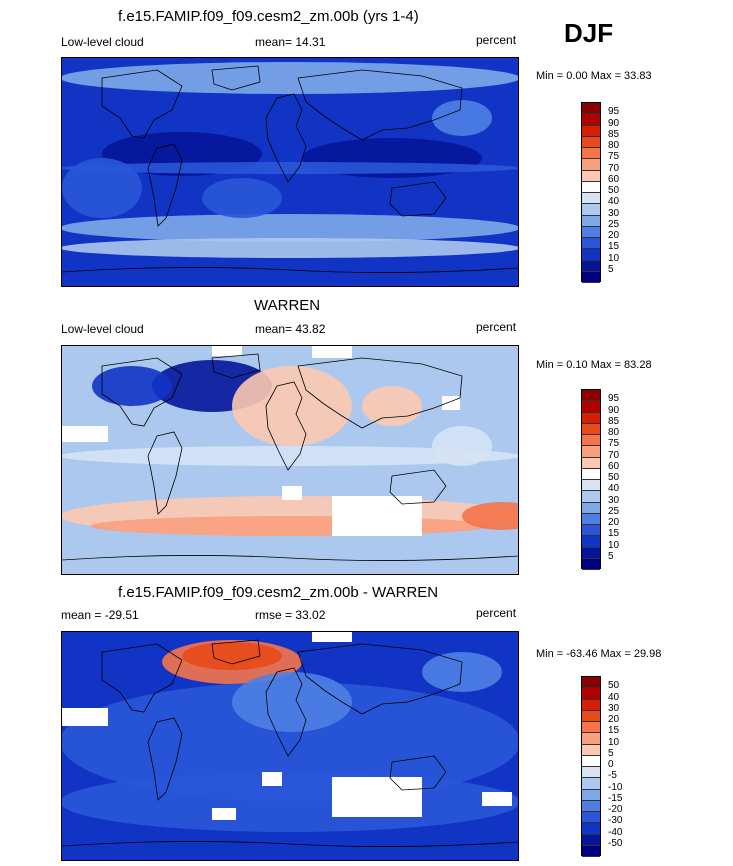 Image resolution: width=733 pixels, height=866 pixels. What do you see at coordinates (599, 654) in the screenshot?
I see `panel-3-min-max: Min = -63.46 Max = 29.98` at bounding box center [599, 654].